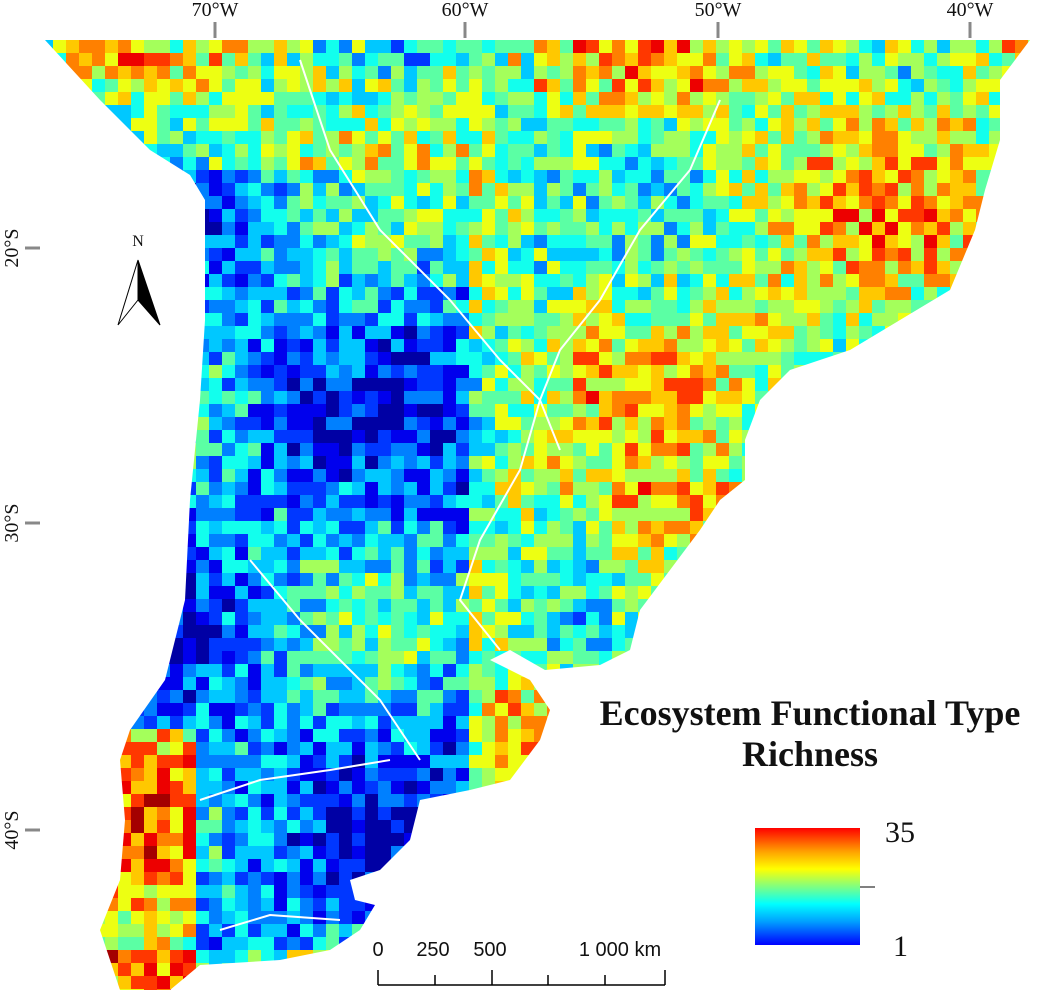 The width and height of the screenshot is (1041, 1000). Describe the element at coordinates (810, 754) in the screenshot. I see `title-line: Richness` at that location.